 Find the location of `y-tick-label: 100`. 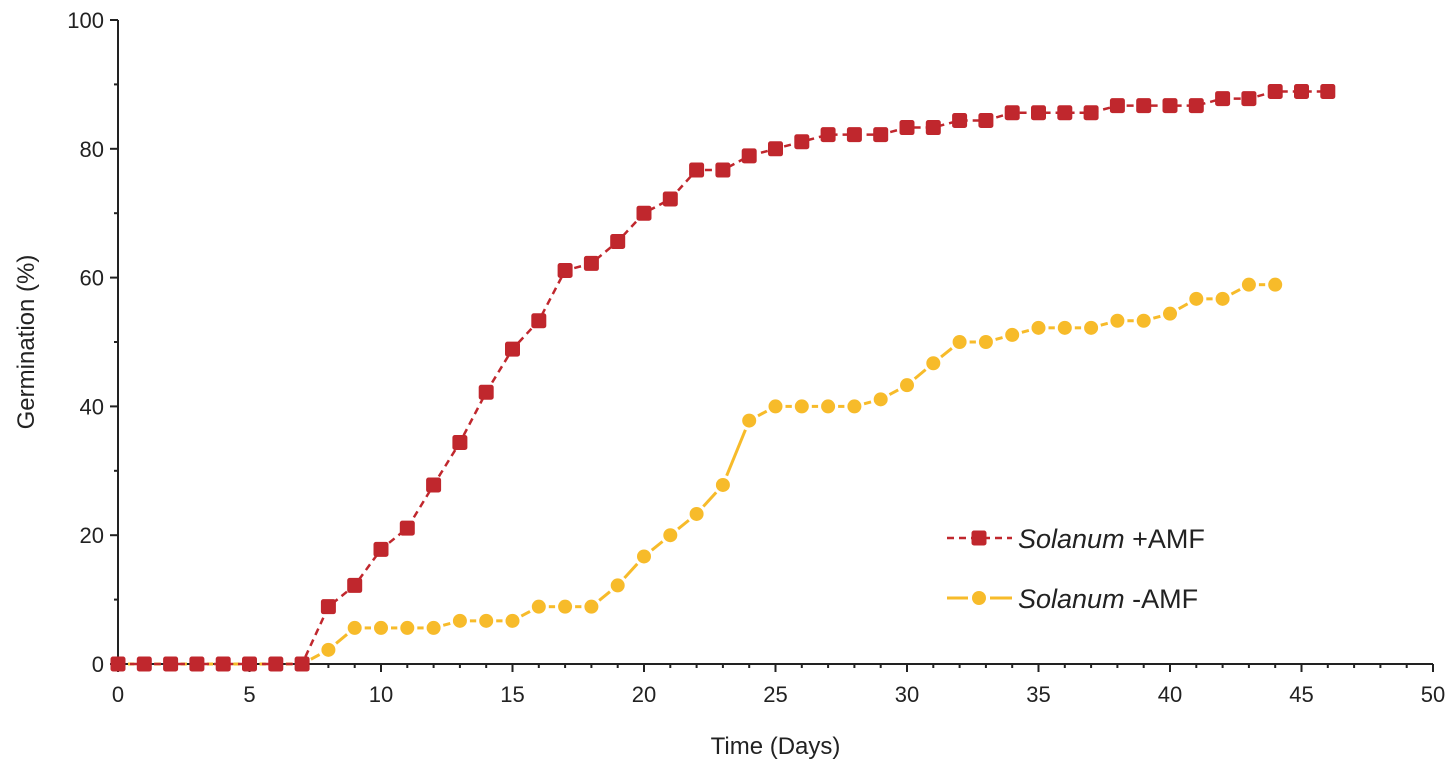

y-tick-label: 100 is located at coordinates (85, 20).